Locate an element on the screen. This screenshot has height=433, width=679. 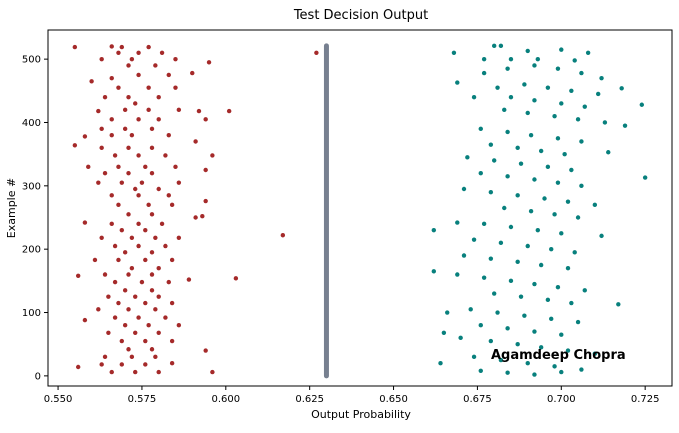
y-tick-label: 400 is located at coordinates (31, 123).